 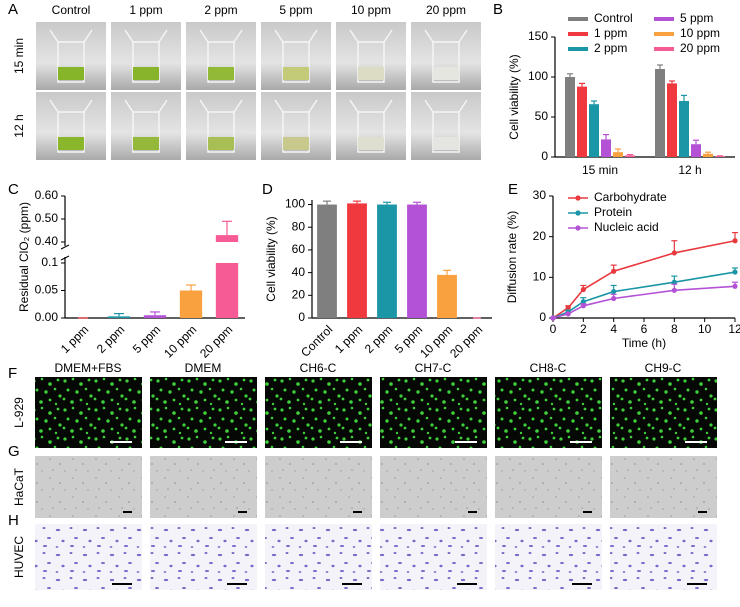 I want to click on y-tick-label: 80, so click(x=299, y=226).